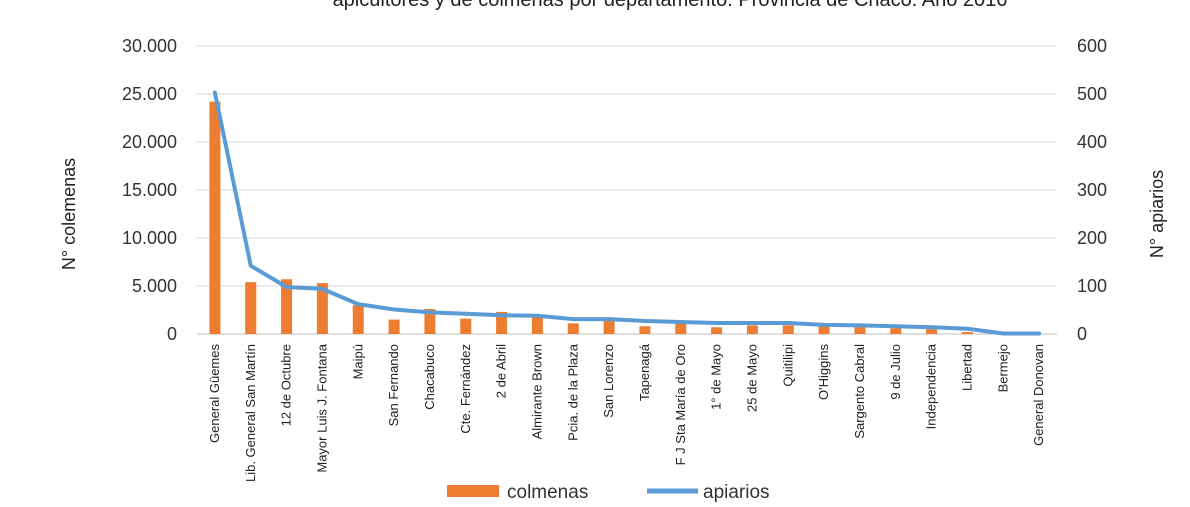  Describe the element at coordinates (286, 385) in the screenshot. I see `category-label: 12 de Octubre` at that location.